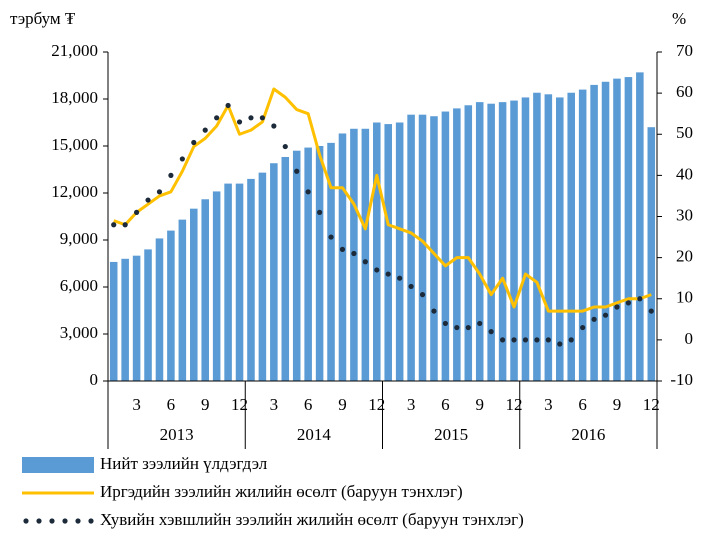 Image resolution: width=711 pixels, height=534 pixels. I want to click on y2-tick-label: -10, so click(681, 379).